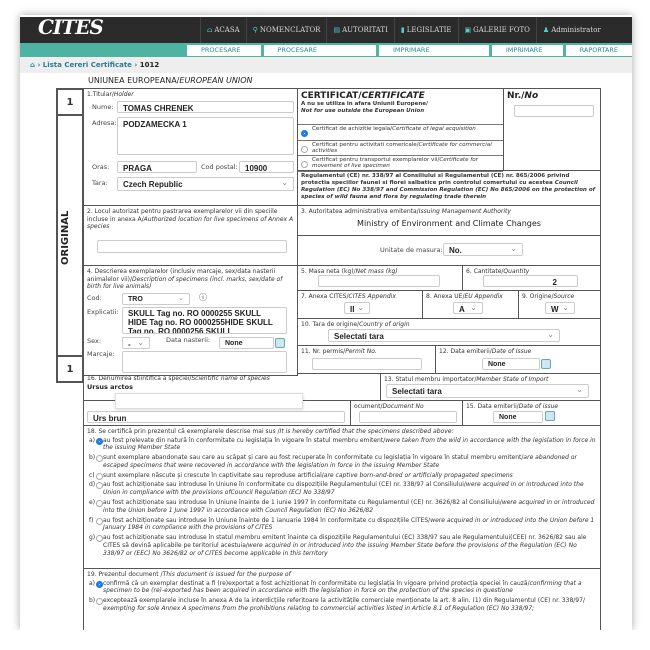  I want to click on copy-number-bottom: 1, so click(70, 369).